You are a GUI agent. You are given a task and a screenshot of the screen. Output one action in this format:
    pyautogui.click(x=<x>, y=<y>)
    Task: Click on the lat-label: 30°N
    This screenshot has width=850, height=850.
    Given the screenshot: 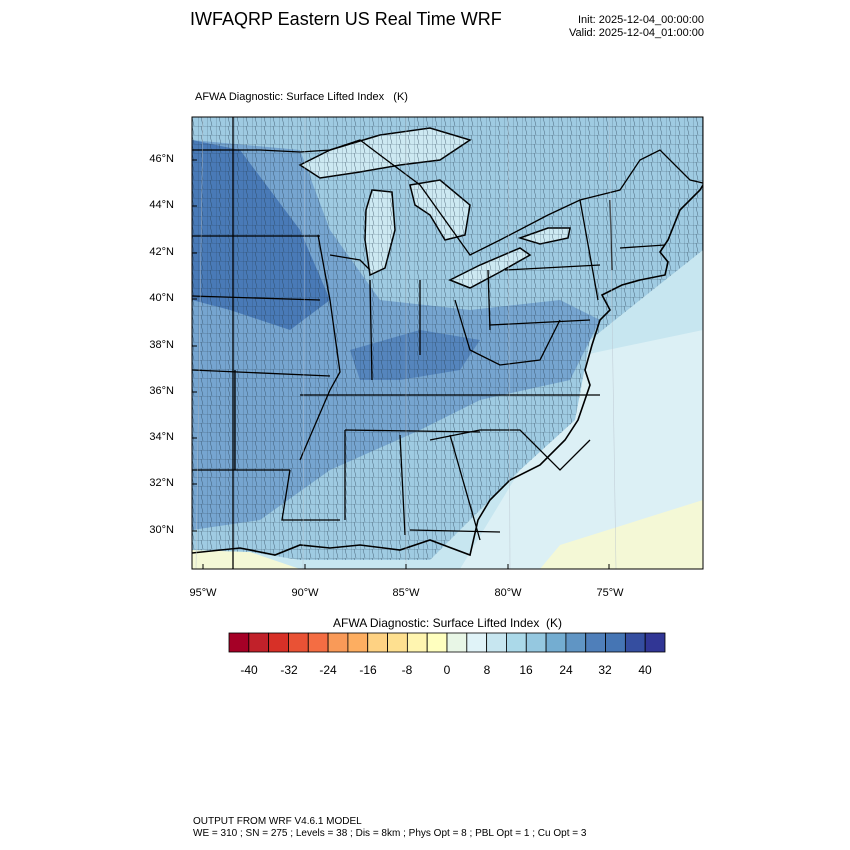 What is the action you would take?
    pyautogui.click(x=161, y=530)
    